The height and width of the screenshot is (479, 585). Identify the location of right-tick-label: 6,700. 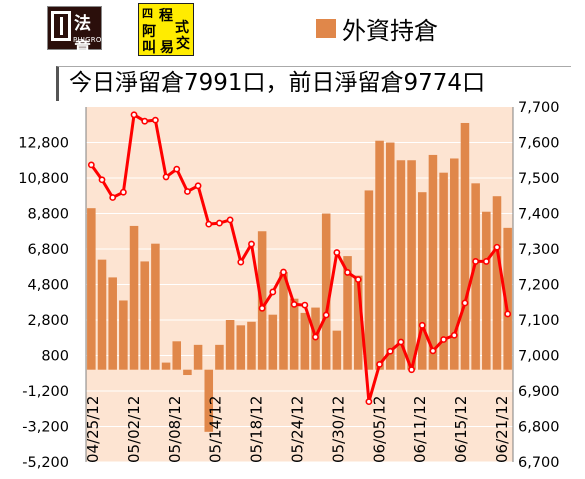
(539, 463).